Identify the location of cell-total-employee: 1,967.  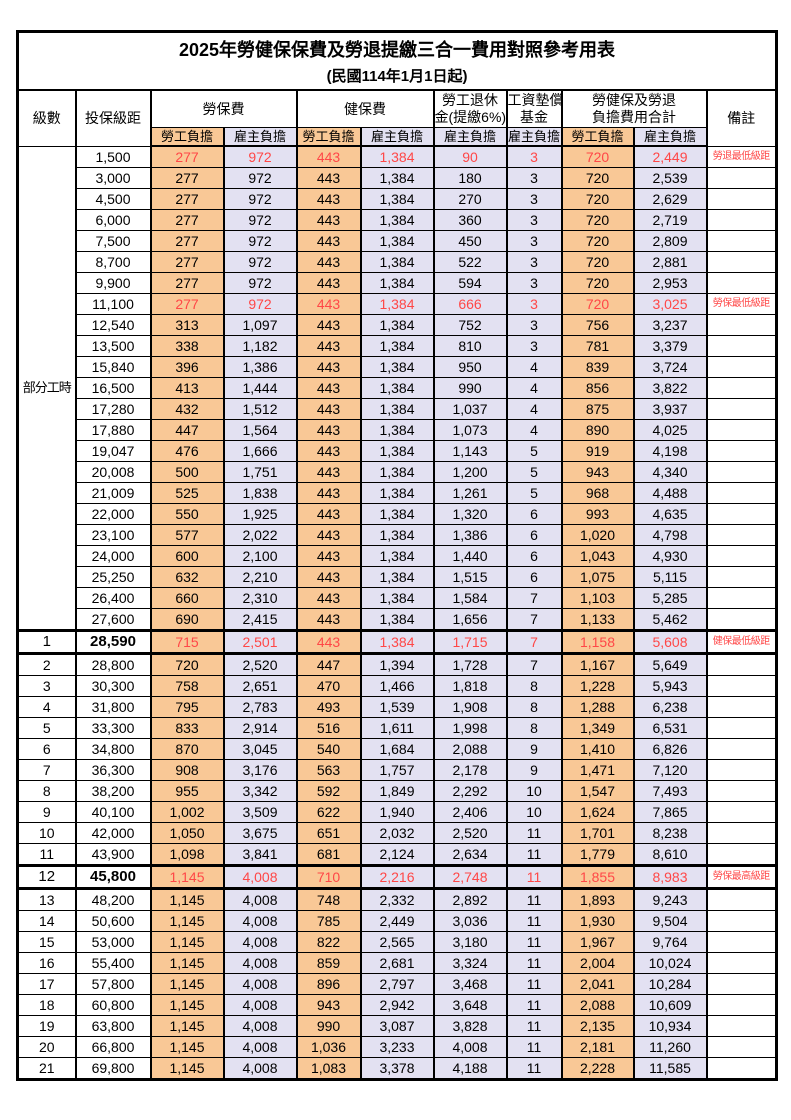
(597, 942).